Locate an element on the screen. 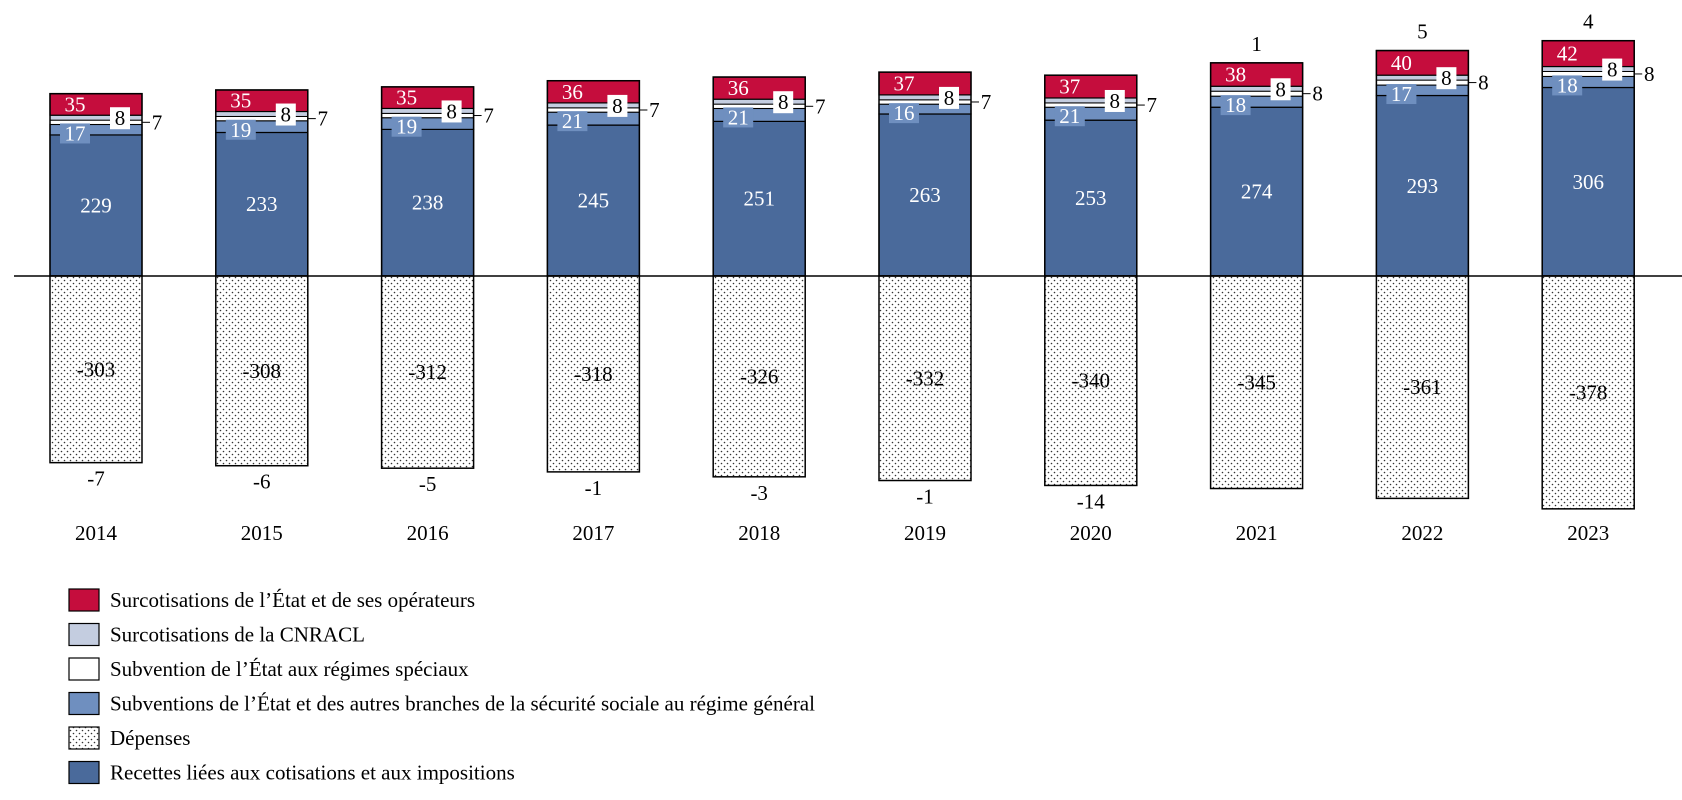 The image size is (1682, 800). data-label-depenses: -332 is located at coordinates (925, 378).